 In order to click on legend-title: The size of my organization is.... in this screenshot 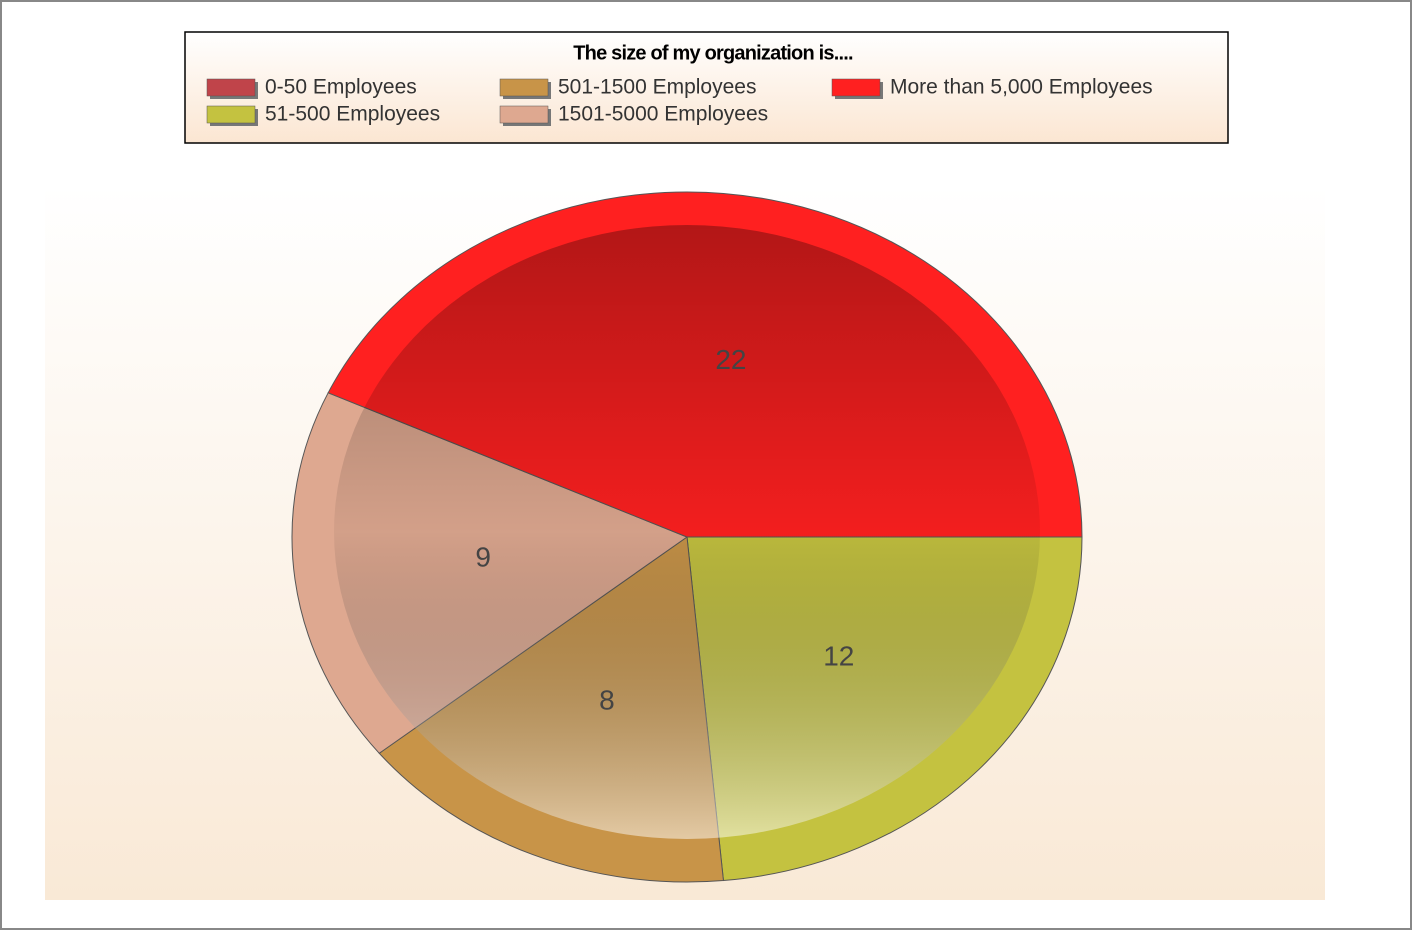, I will do `click(713, 53)`.